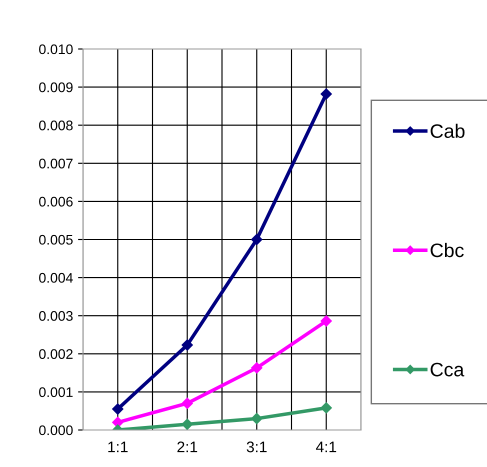 The height and width of the screenshot is (467, 487). I want to click on y-tick-label: 0.006, so click(56, 201).